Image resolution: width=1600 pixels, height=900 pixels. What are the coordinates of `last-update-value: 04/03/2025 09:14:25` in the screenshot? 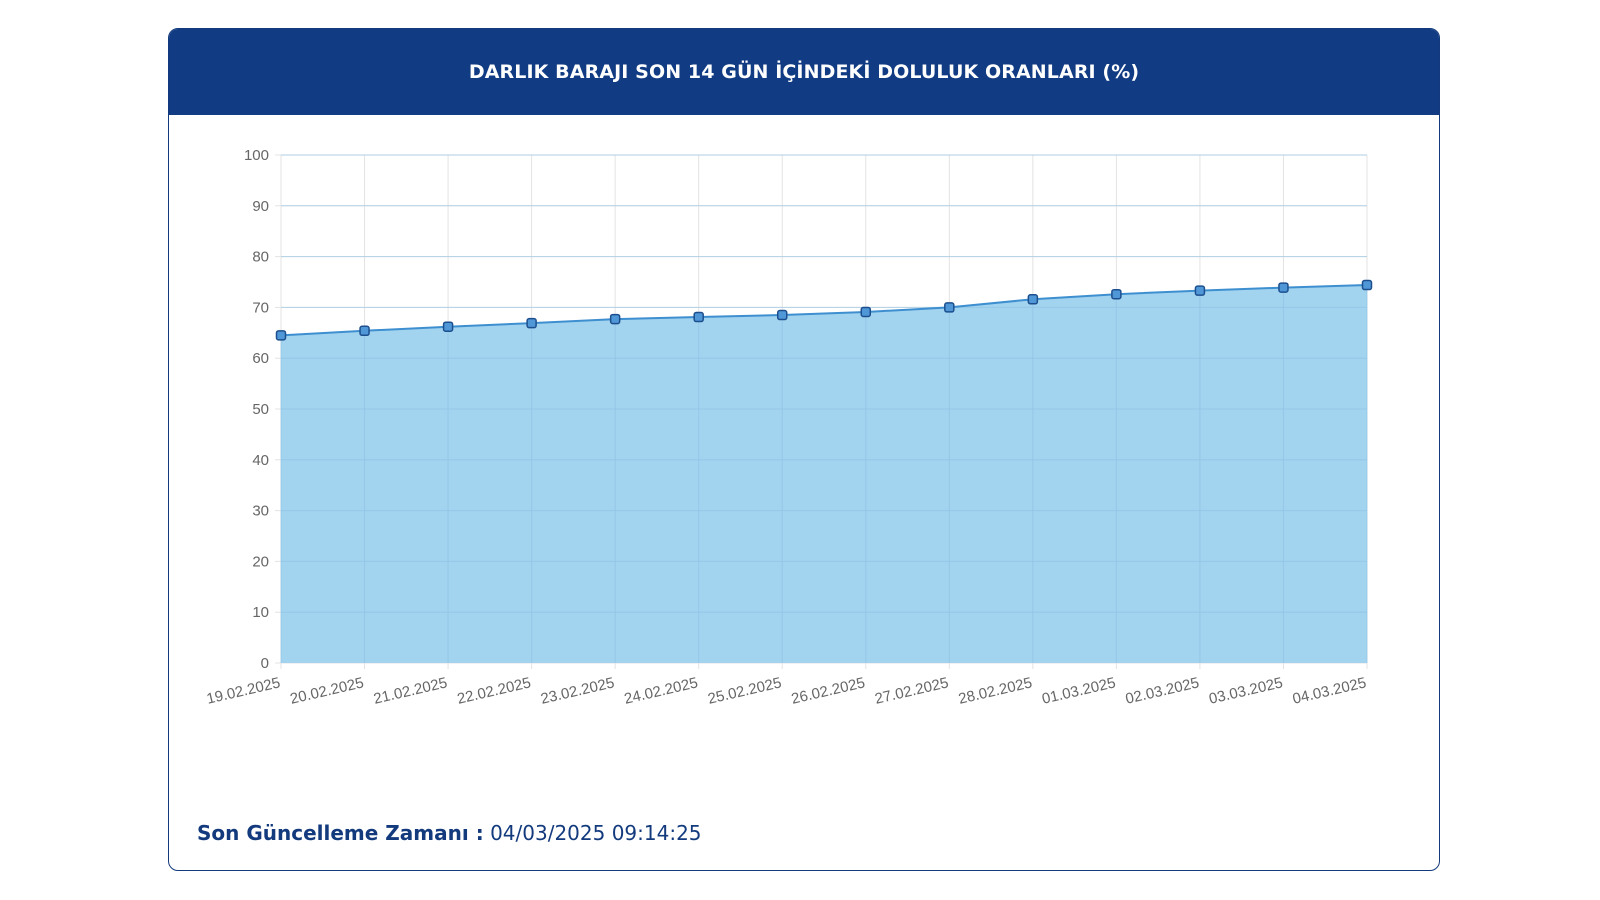 It's located at (596, 833).